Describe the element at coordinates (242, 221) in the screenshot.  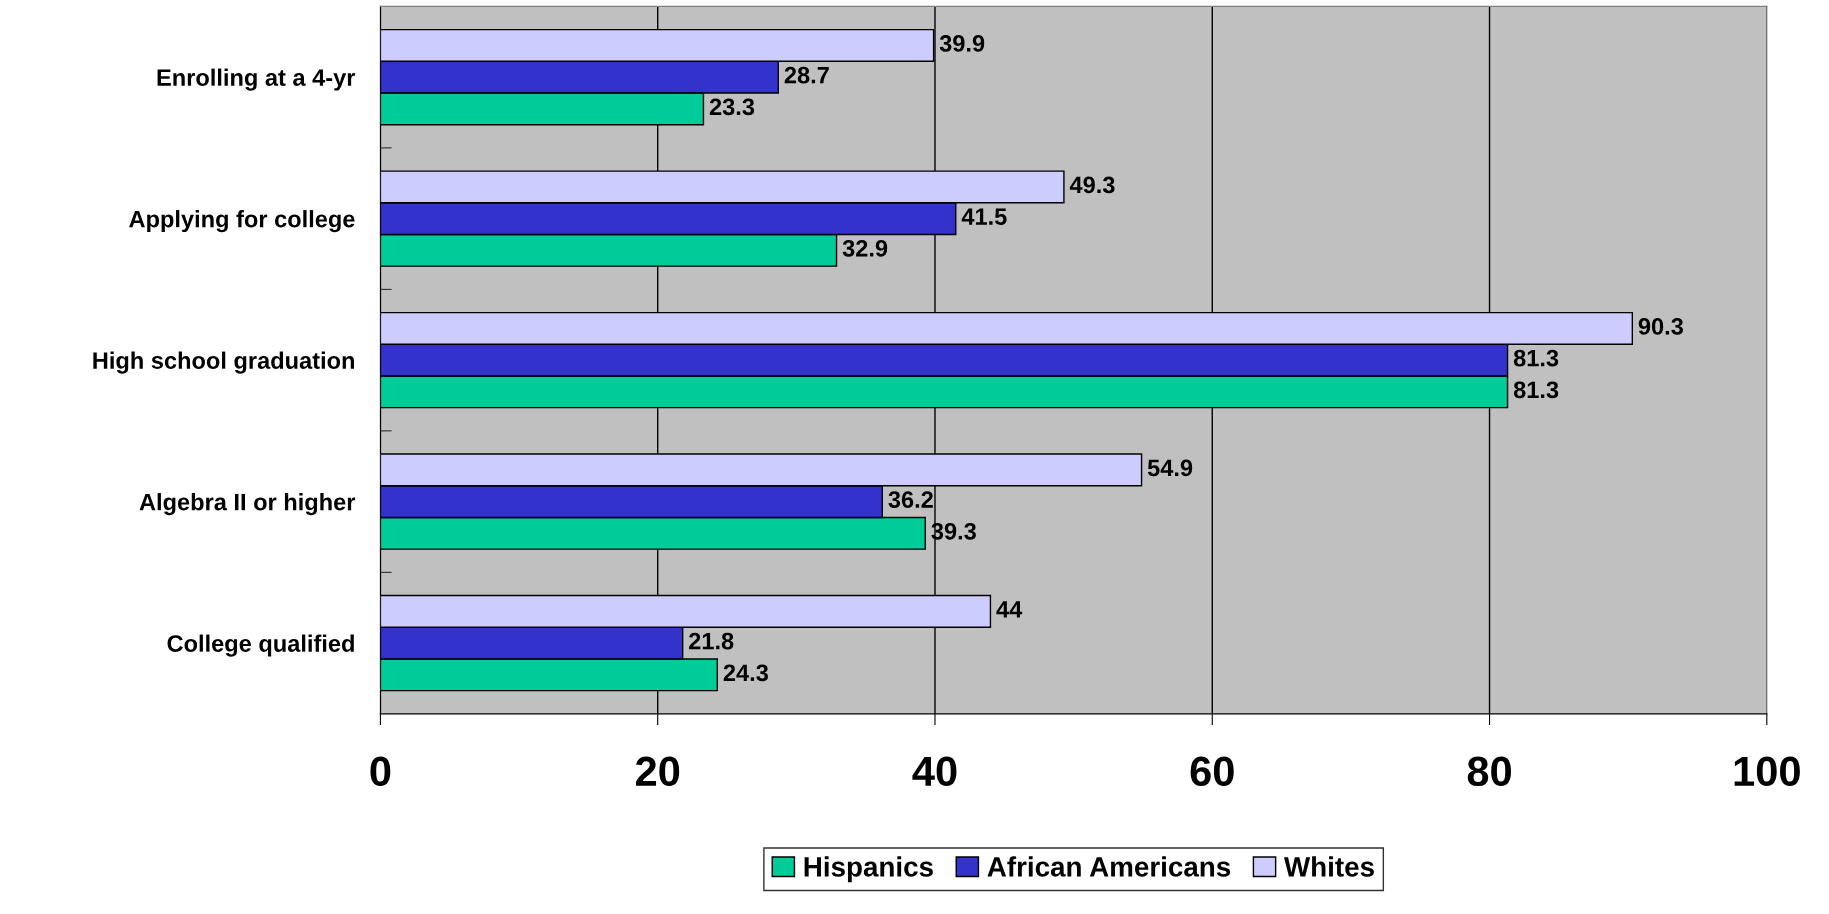
I see `y-tick-label: Applying for college` at that location.